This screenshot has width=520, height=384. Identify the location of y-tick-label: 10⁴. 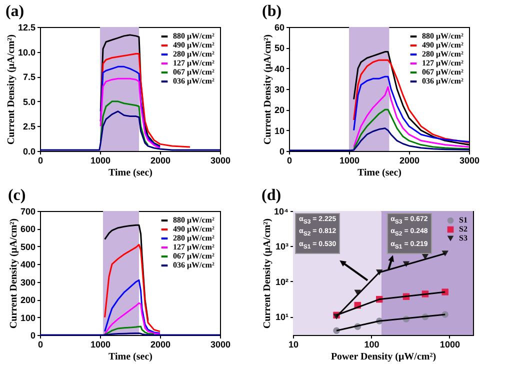
(281, 211).